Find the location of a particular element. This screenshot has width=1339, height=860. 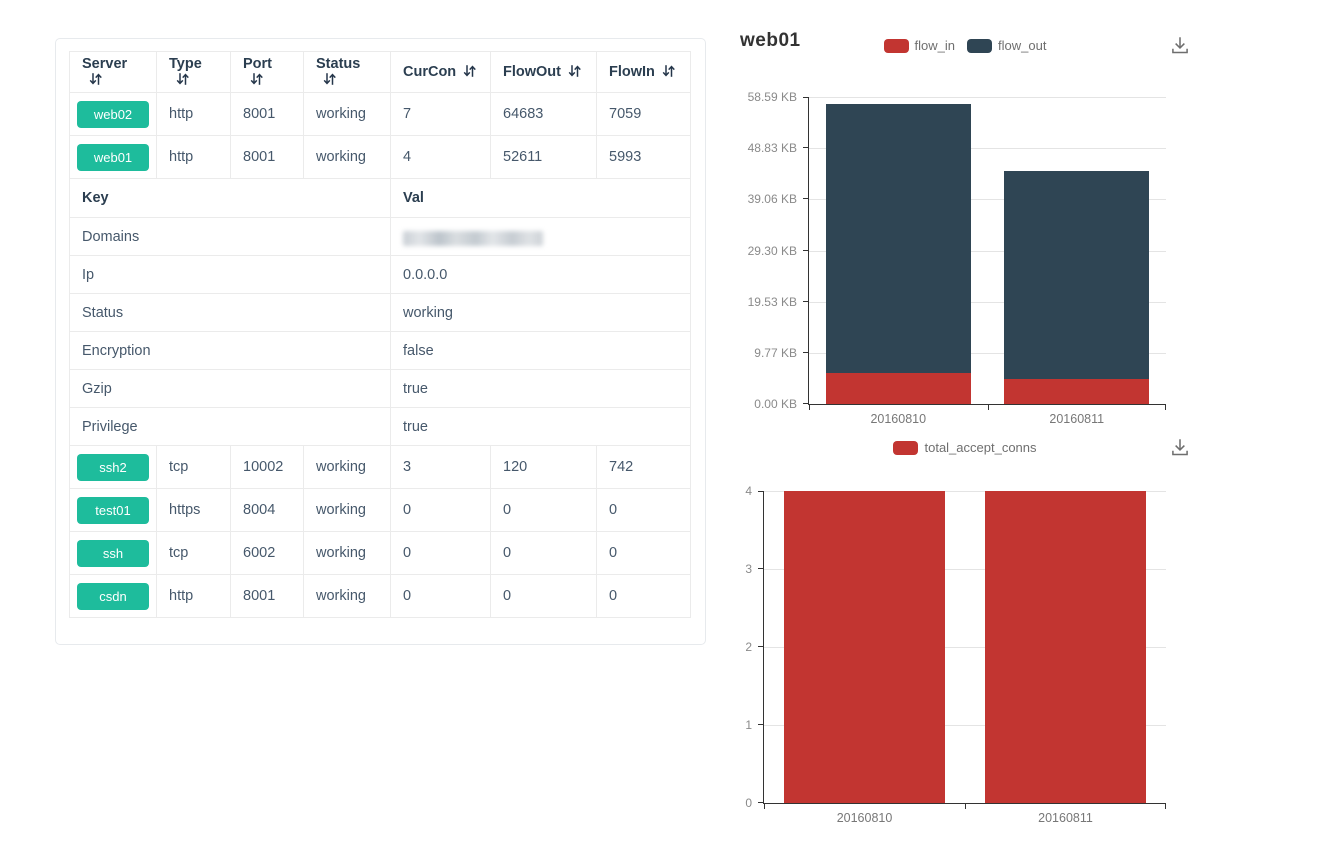

flowout-cell: 120 is located at coordinates (543, 467).